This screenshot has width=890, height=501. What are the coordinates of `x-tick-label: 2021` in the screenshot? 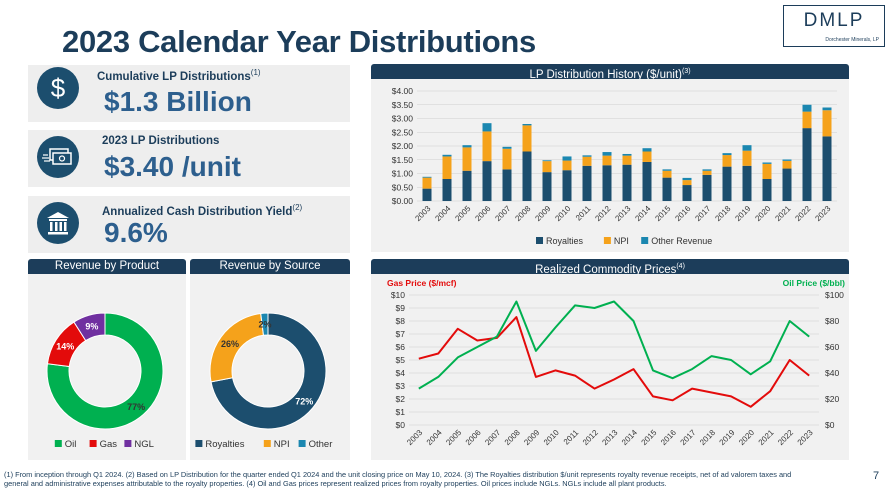 It's located at (766, 437).